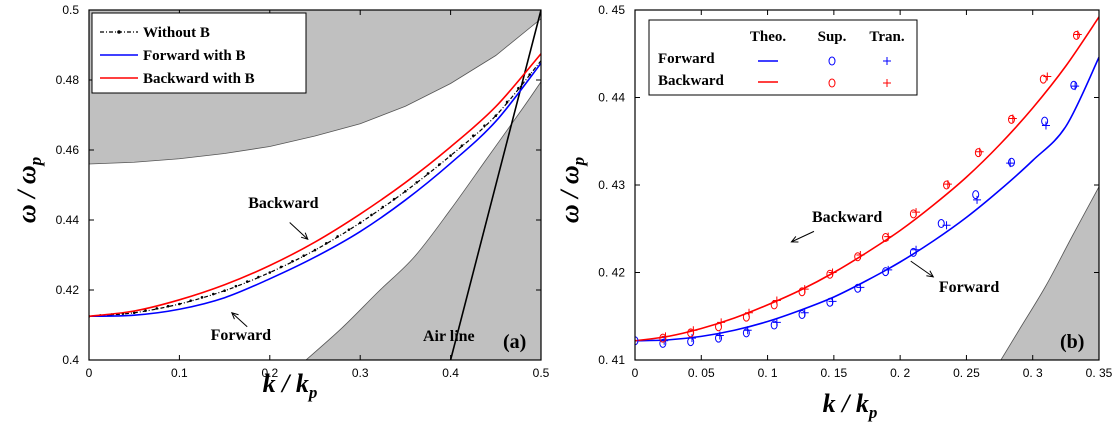  I want to click on x-axis-label-b-sub: p, so click(872, 412).